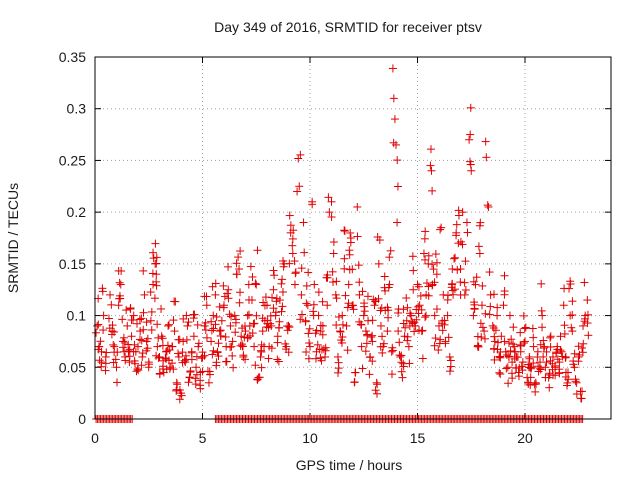 The width and height of the screenshot is (640, 480). Describe the element at coordinates (72, 367) in the screenshot. I see `y-tick-label: 0.05` at that location.